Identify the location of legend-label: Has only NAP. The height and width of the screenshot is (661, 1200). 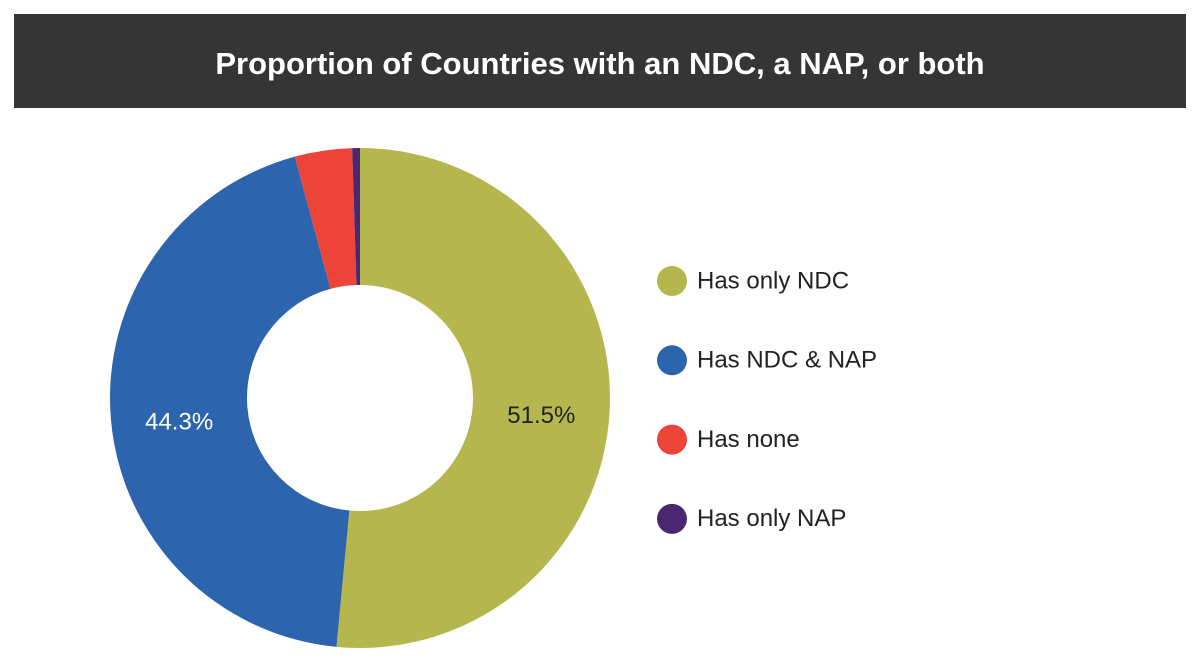
(771, 518).